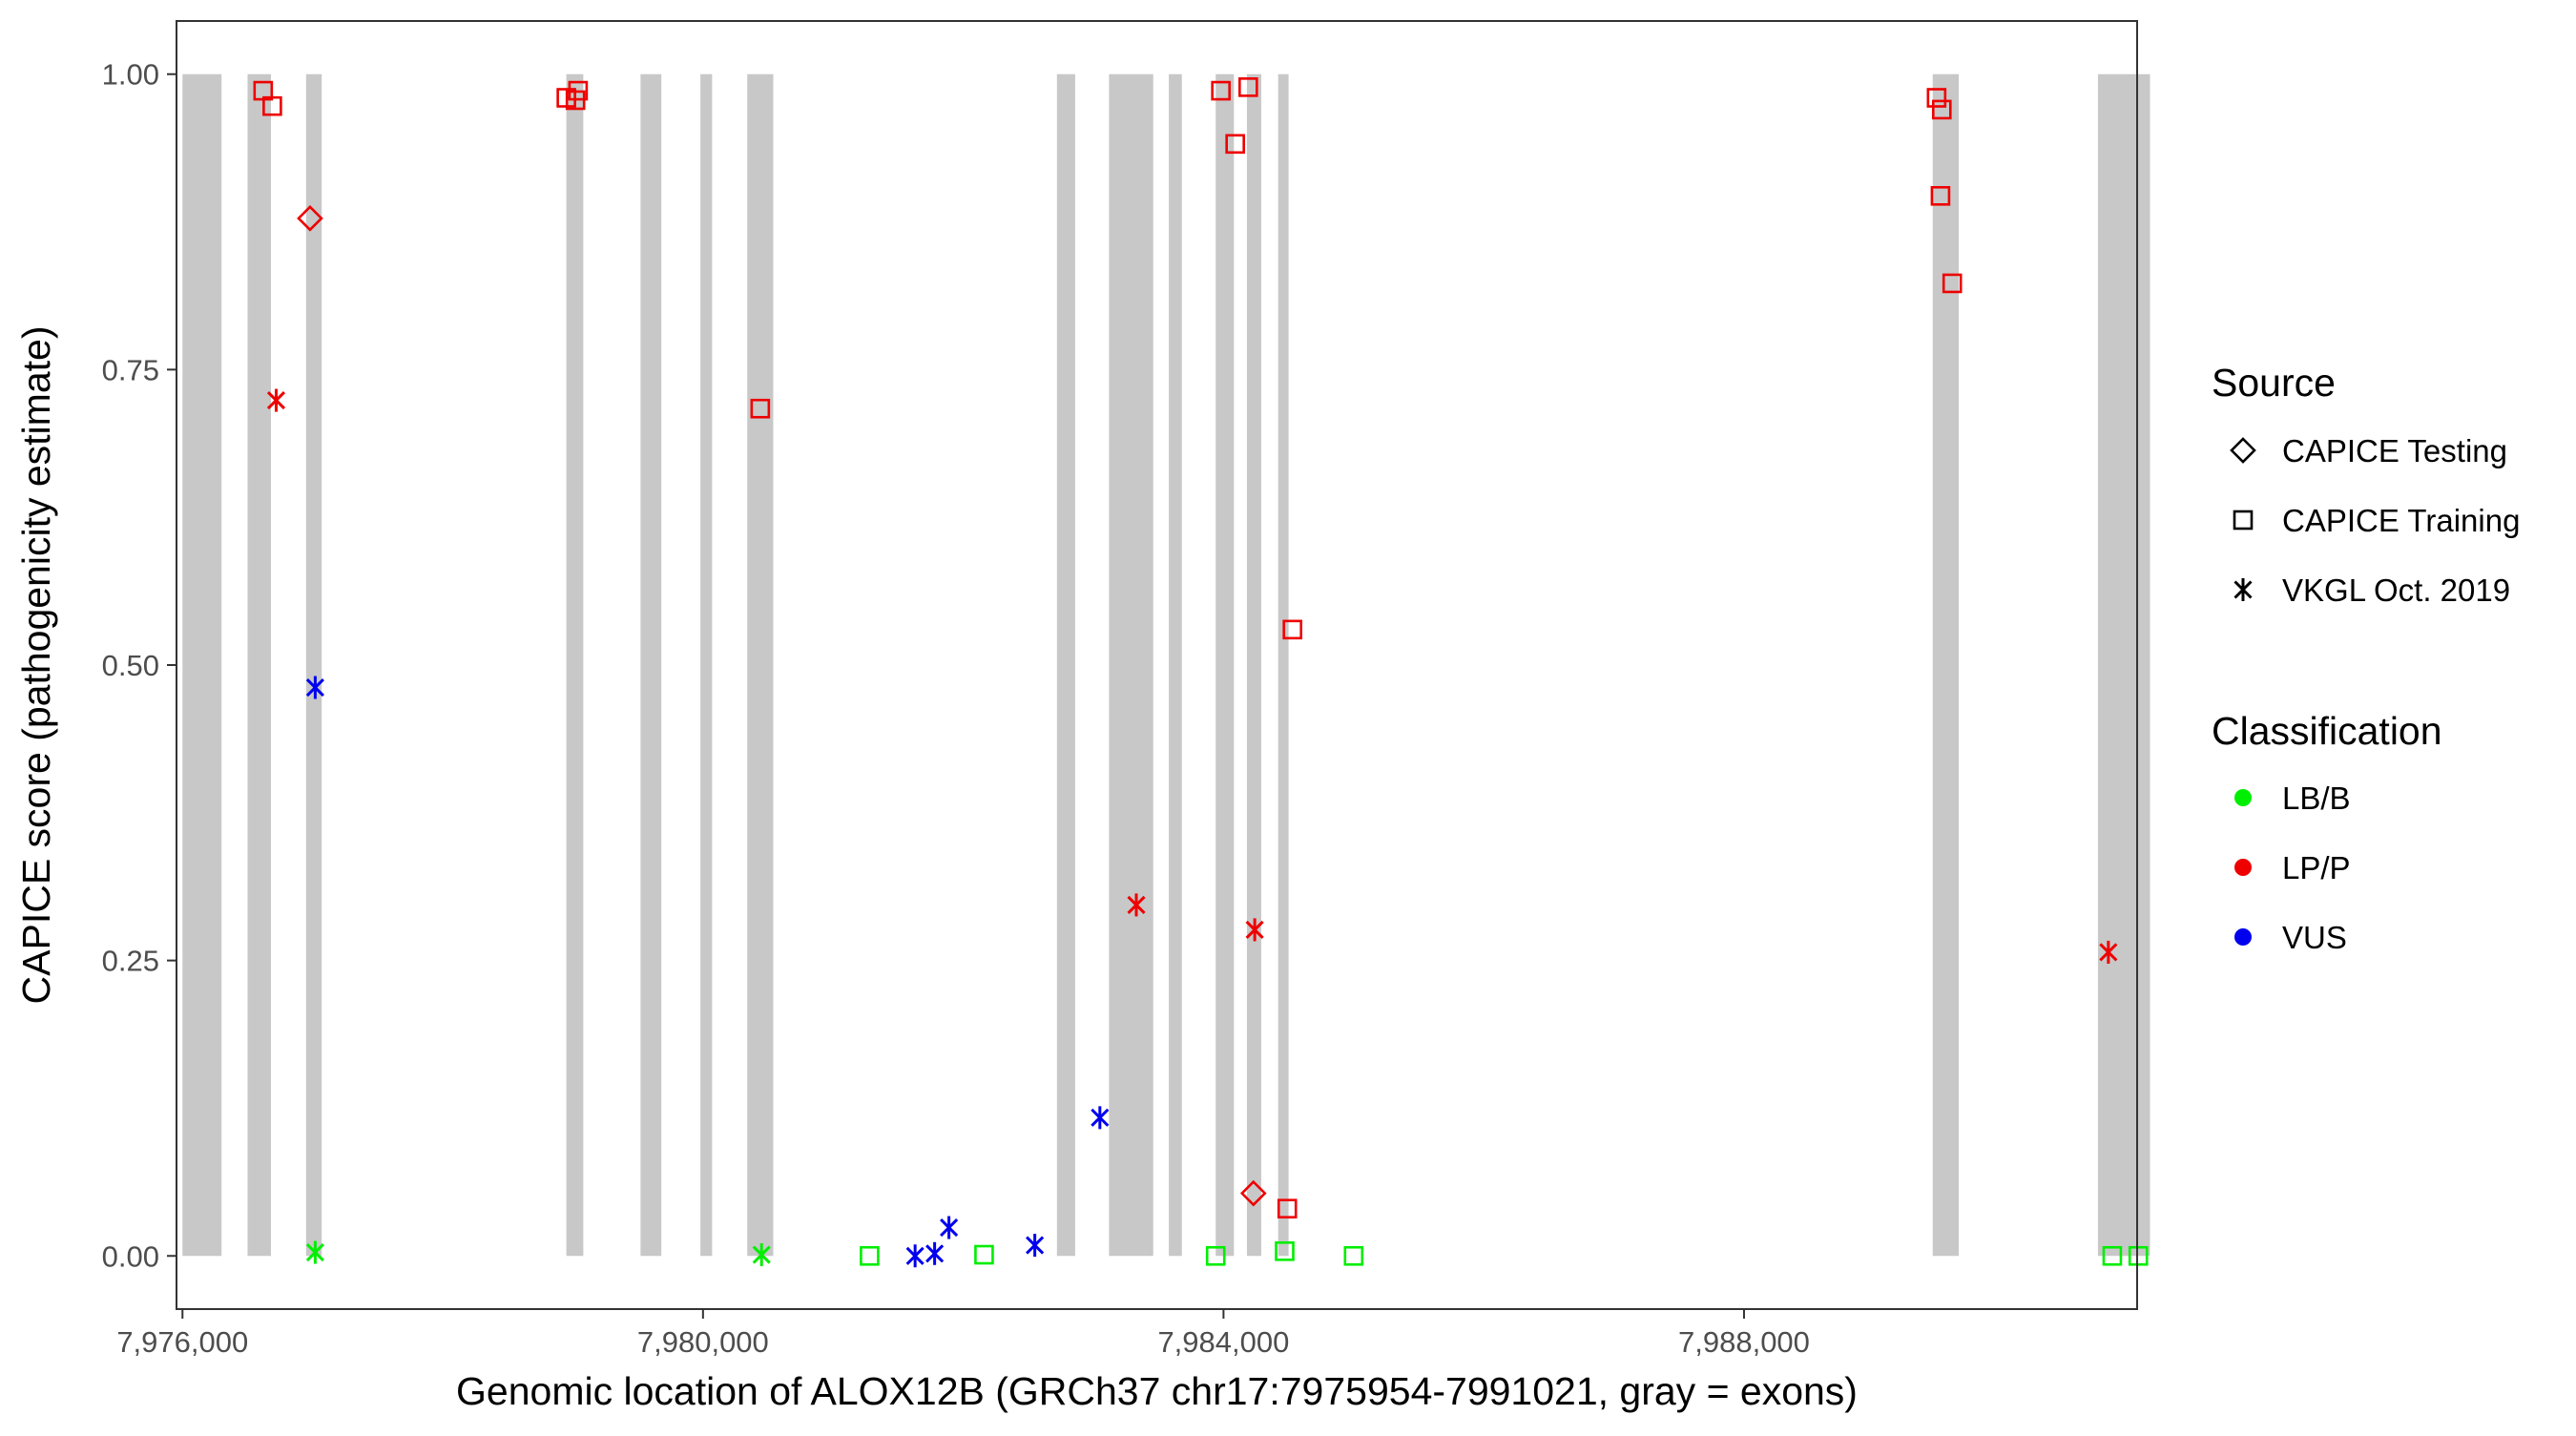  What do you see at coordinates (2316, 867) in the screenshot?
I see `legend-class-label: LP/P` at bounding box center [2316, 867].